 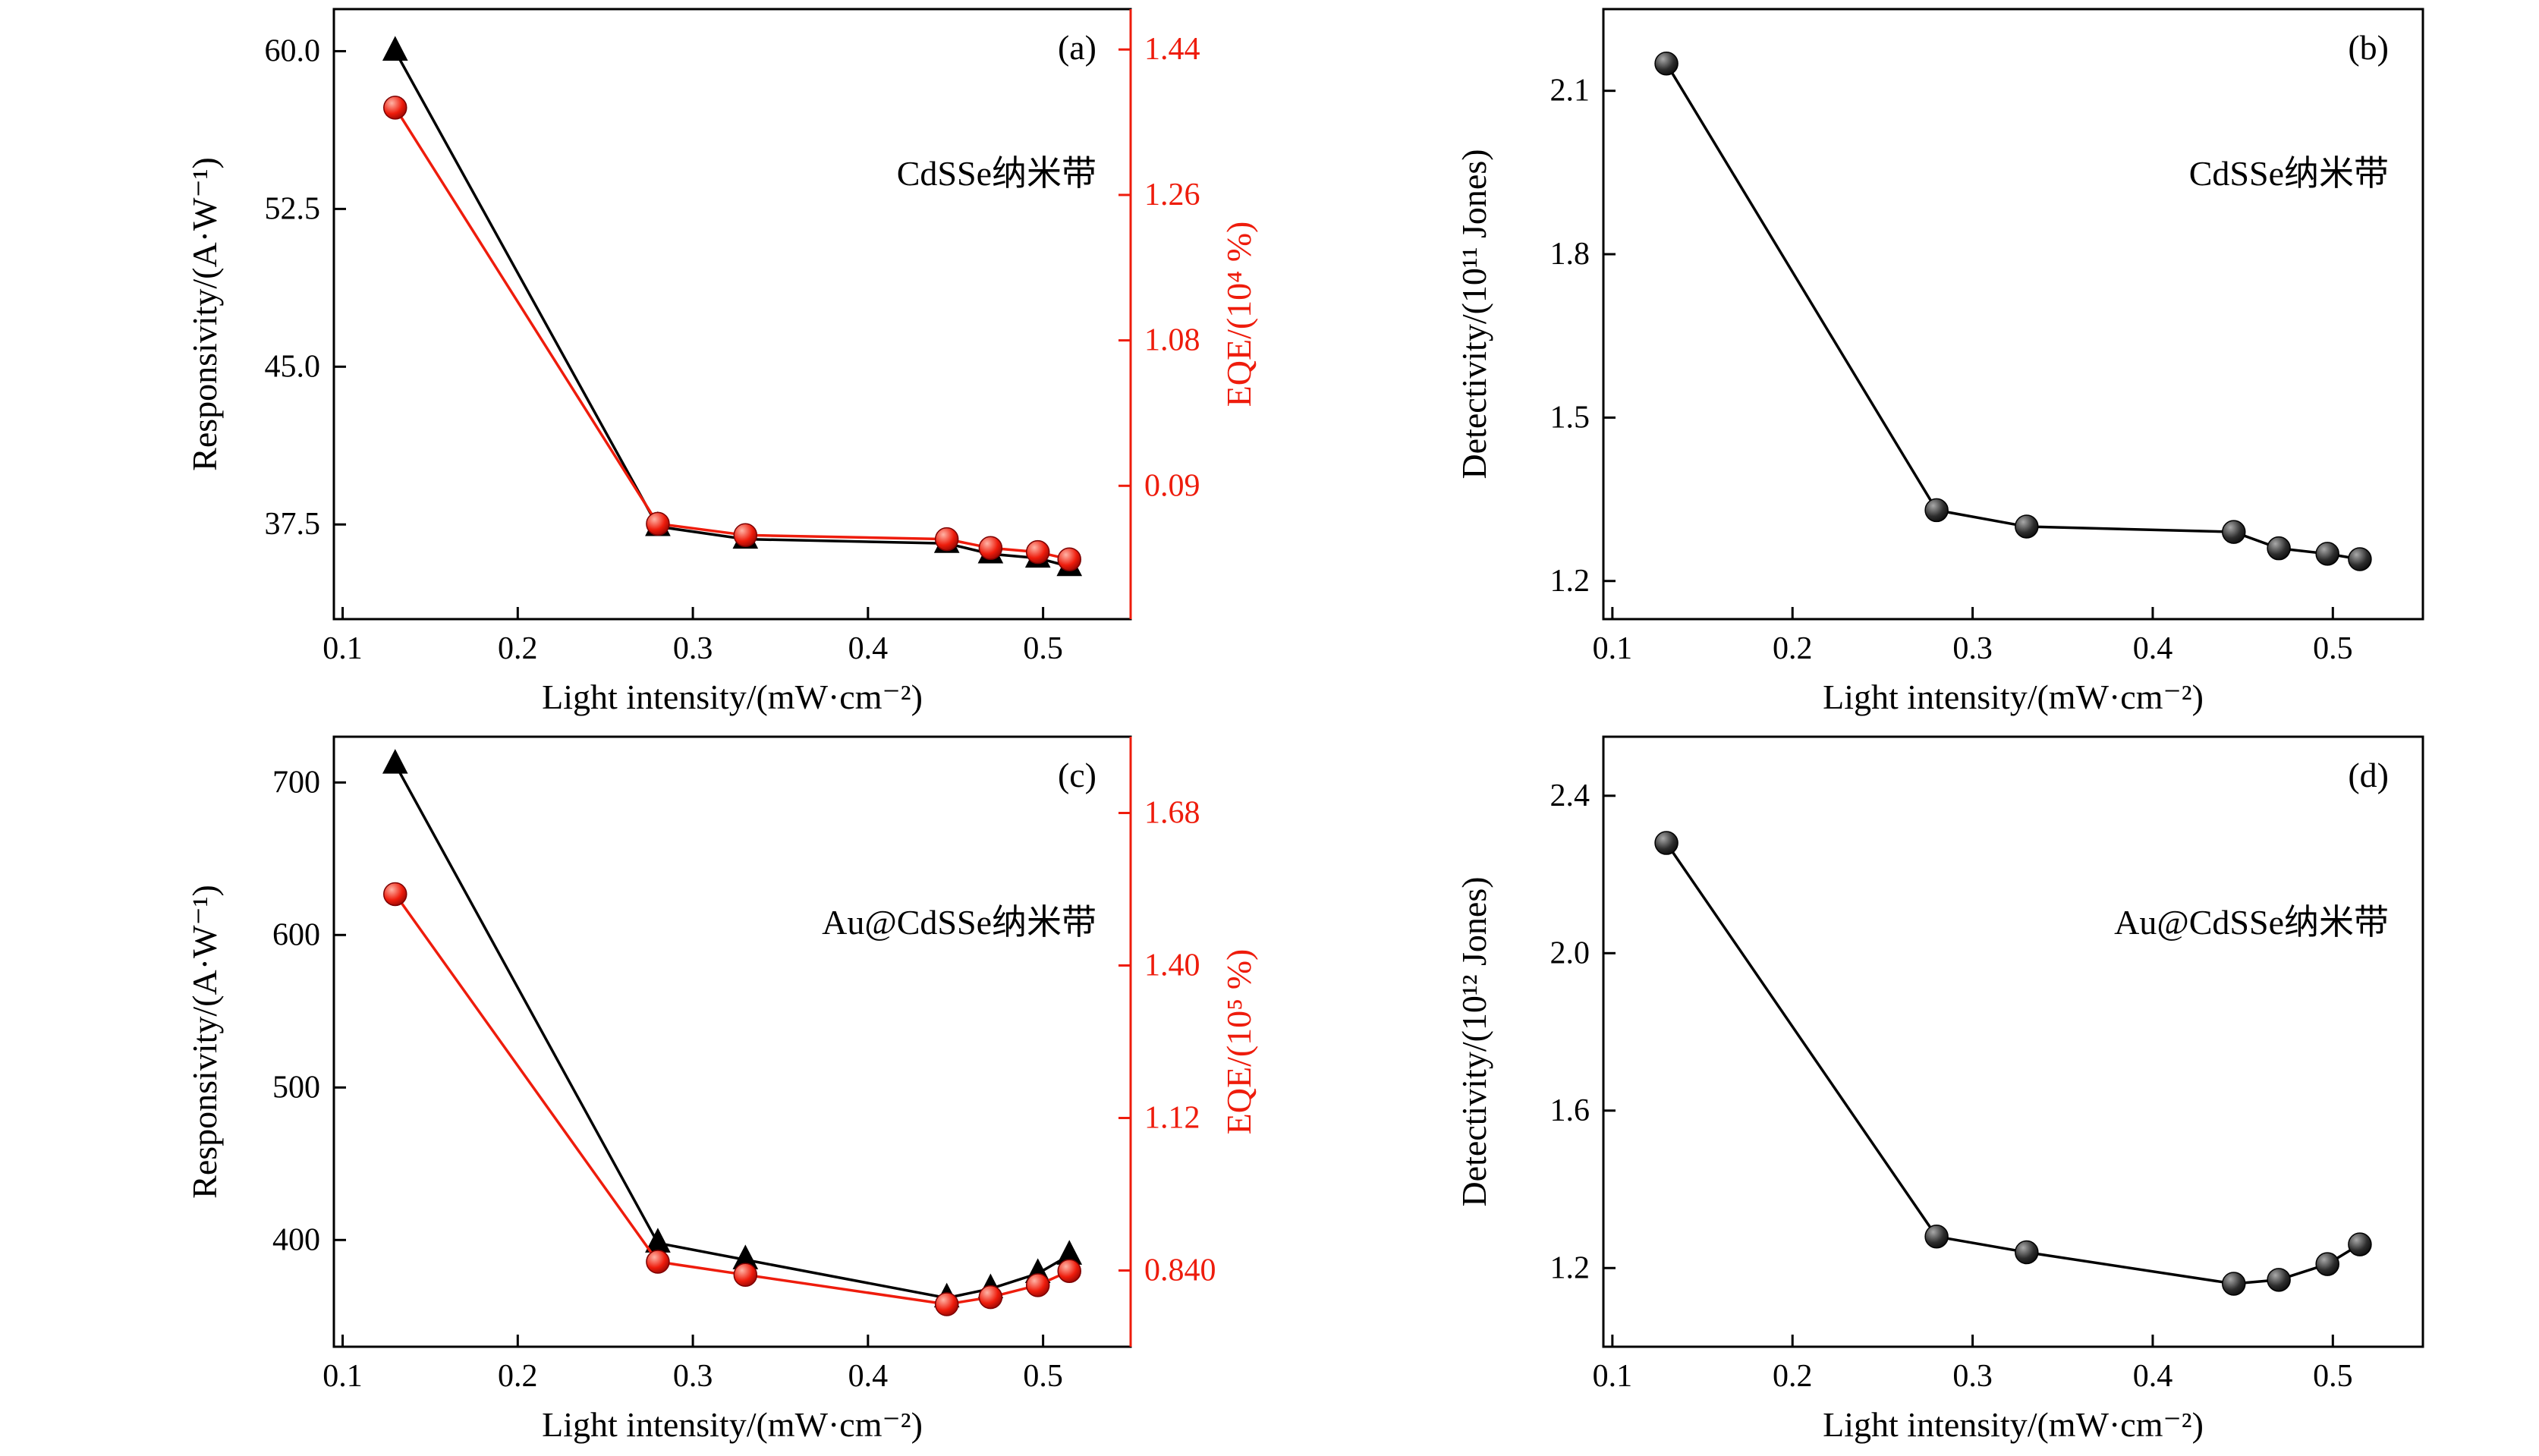 I want to click on right-tick-label: 1.12, so click(x=1172, y=1118).